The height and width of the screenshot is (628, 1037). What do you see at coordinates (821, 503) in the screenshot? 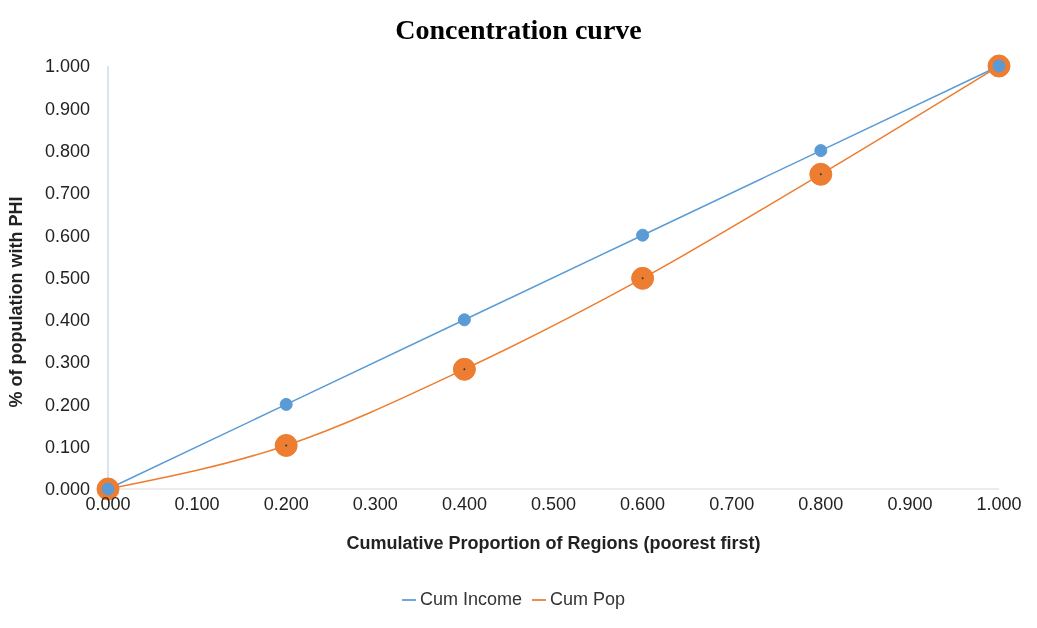
I see `x-tick-label: 0.800` at bounding box center [821, 503].